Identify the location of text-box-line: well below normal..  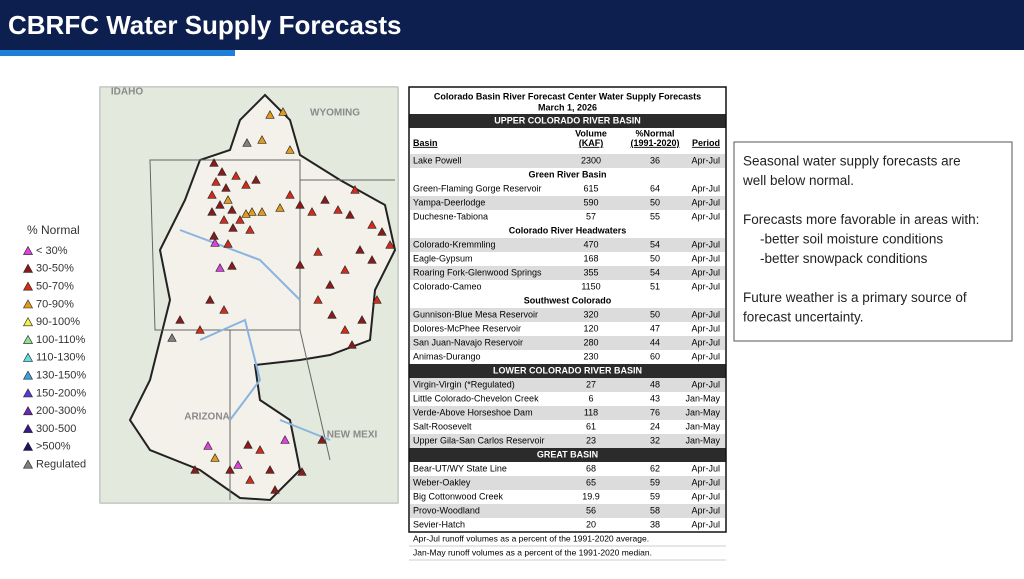
(798, 180).